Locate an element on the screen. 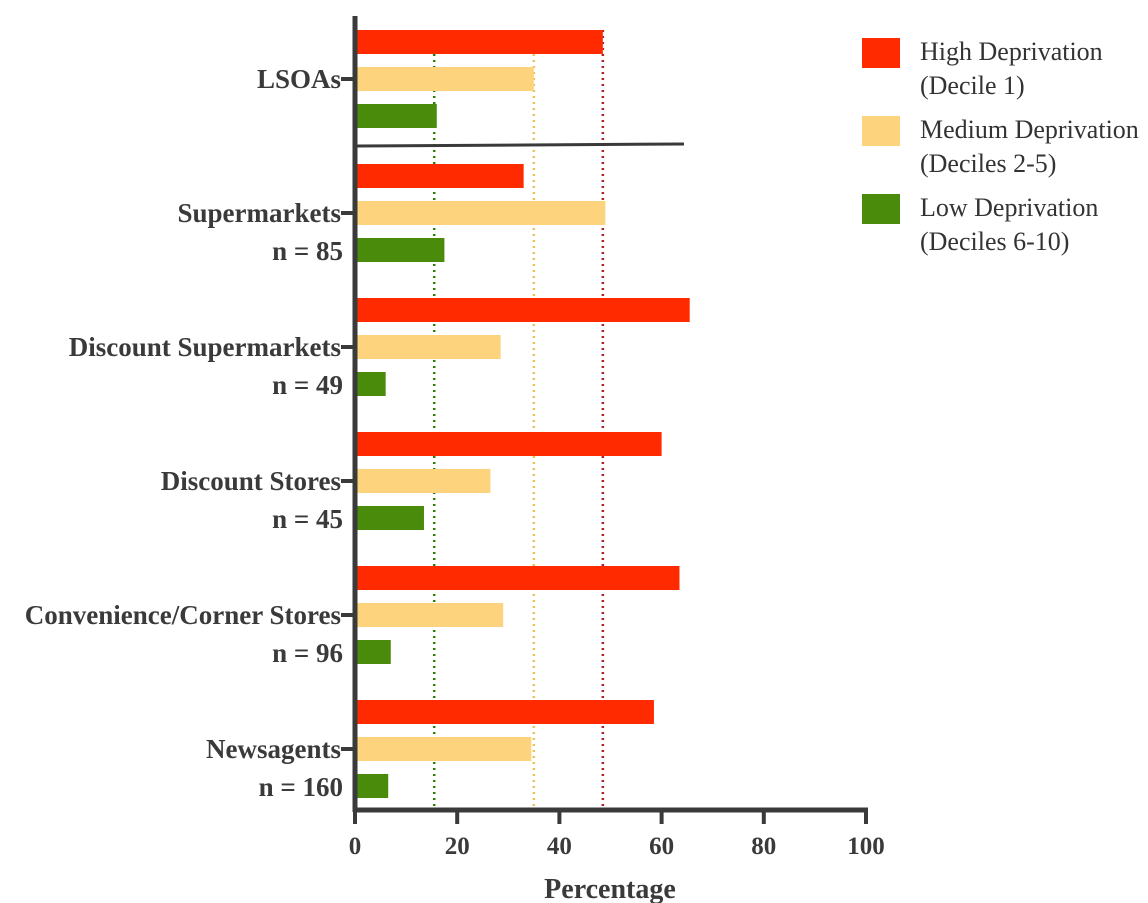 The image size is (1148, 903). legend-sublabel: (Deciles 6-10) is located at coordinates (994, 241).